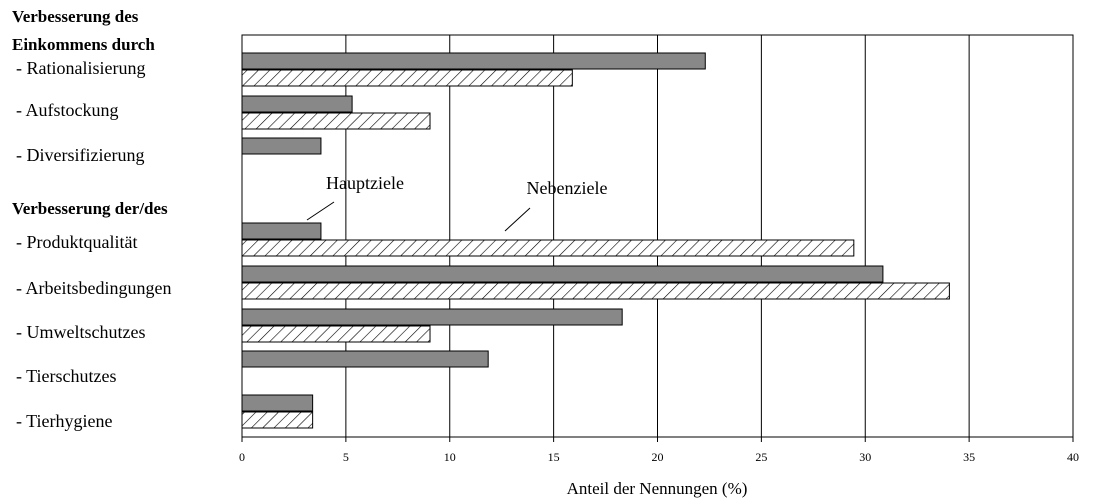  What do you see at coordinates (67, 110) in the screenshot?
I see `category-label: - Aufstockung` at bounding box center [67, 110].